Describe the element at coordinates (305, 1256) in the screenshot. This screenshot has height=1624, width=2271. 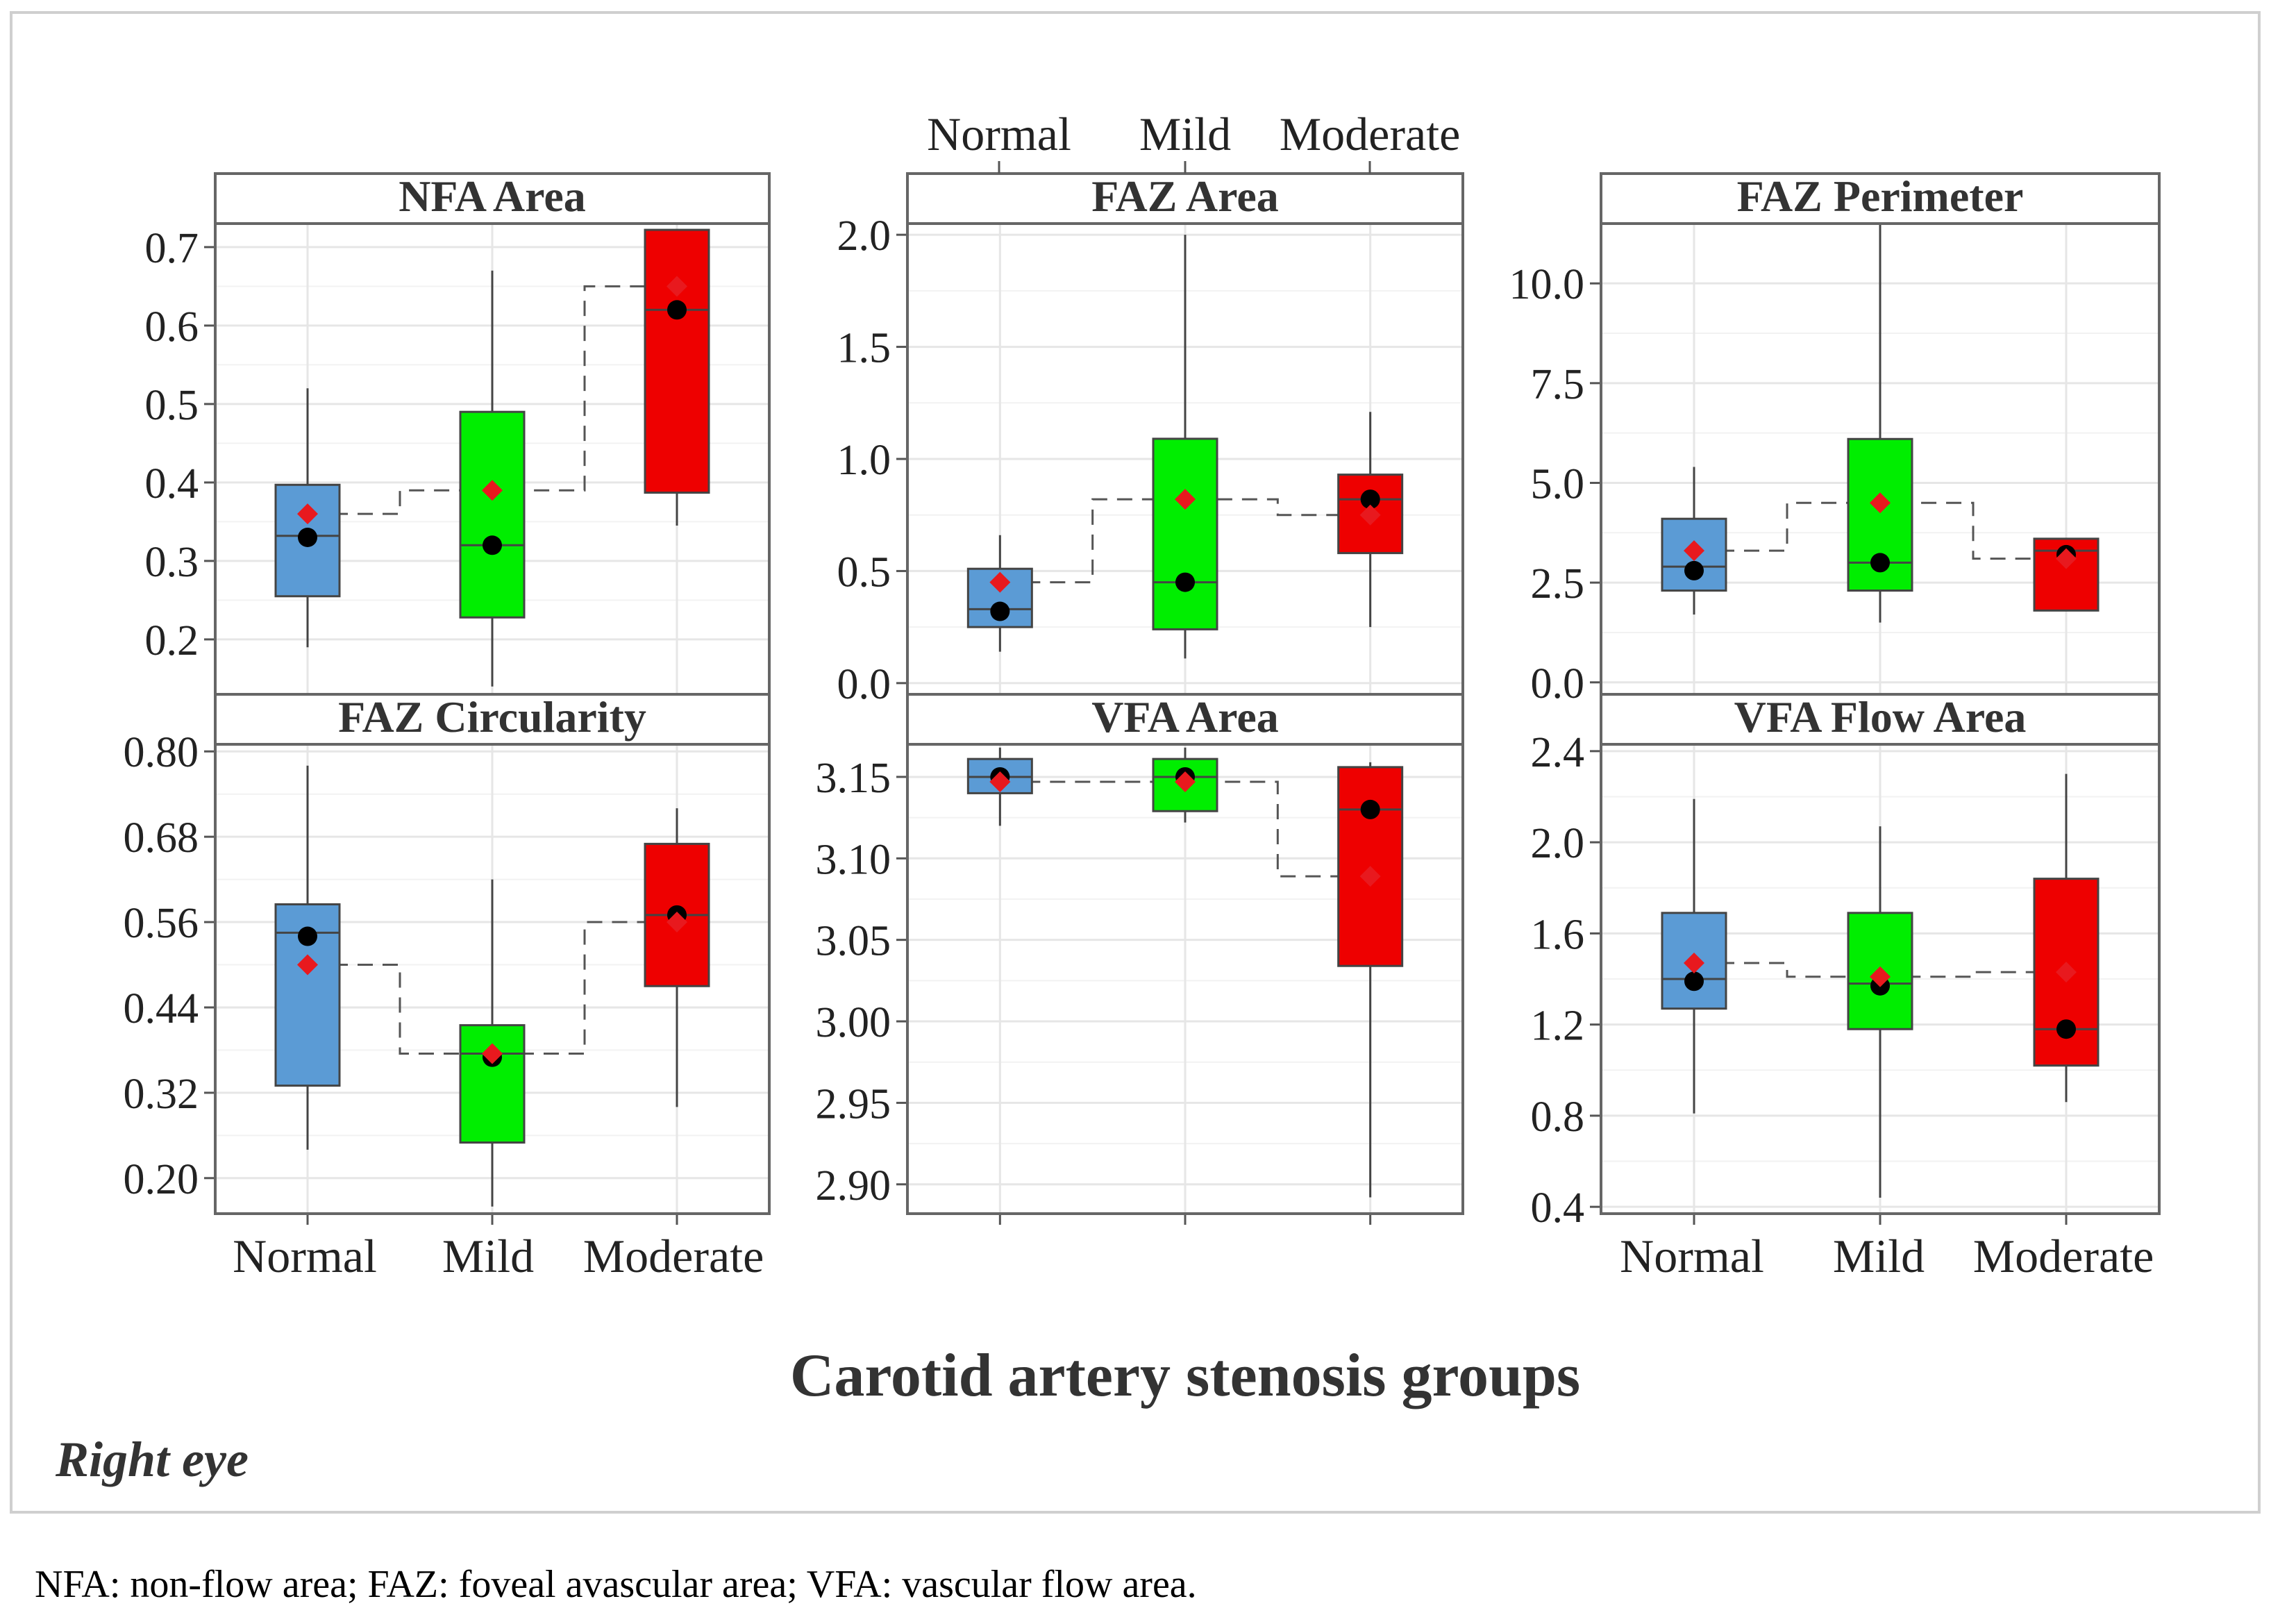
I see `x-label-bottom-left-normal: Normal` at that location.